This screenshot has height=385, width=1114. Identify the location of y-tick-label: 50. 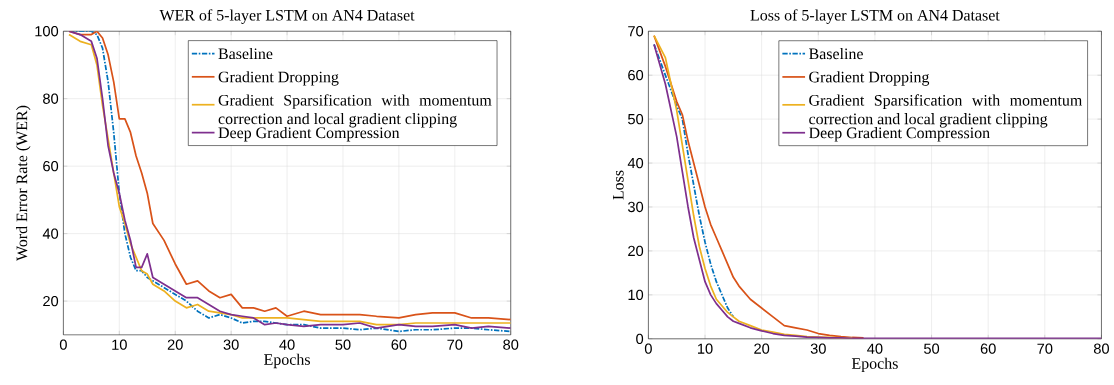
(636, 119).